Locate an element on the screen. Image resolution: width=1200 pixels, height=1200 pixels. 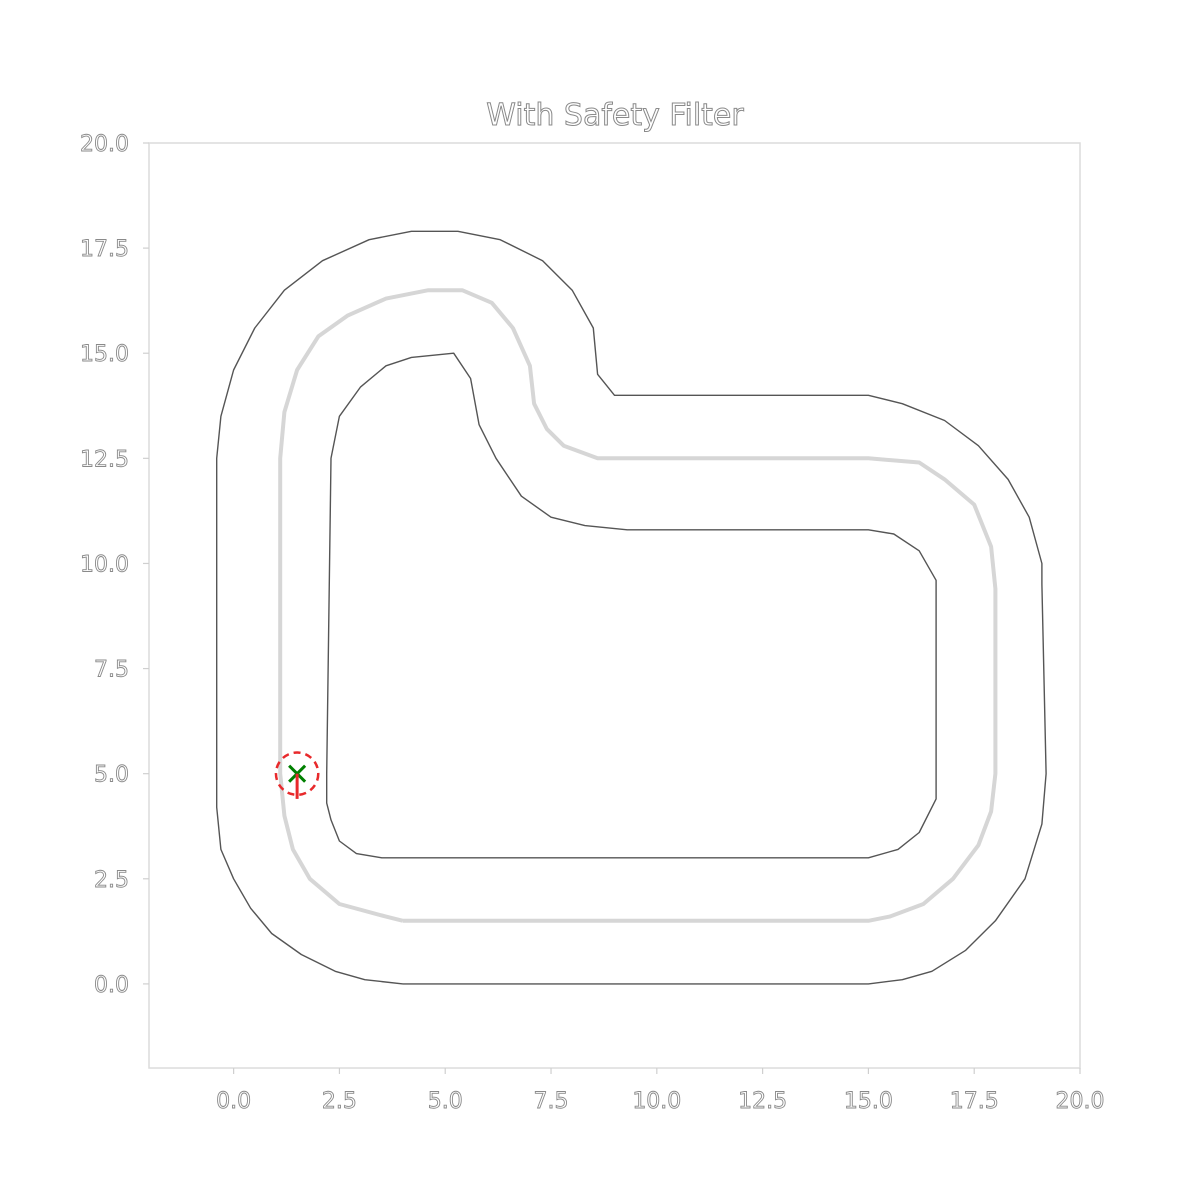
safety-circle is located at coordinates (297, 774).